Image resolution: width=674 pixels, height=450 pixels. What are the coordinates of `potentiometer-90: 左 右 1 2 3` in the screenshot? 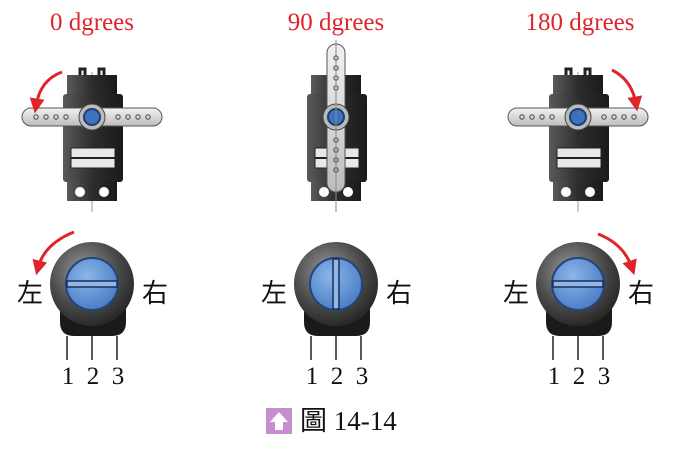 It's located at (336, 316).